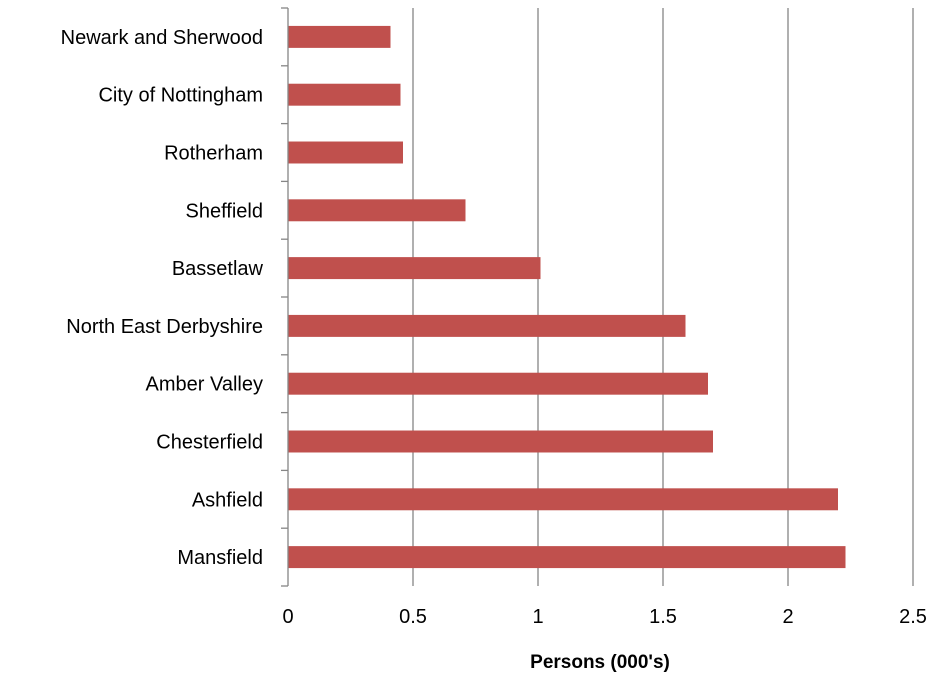 This screenshot has width=950, height=675. Describe the element at coordinates (227, 500) in the screenshot. I see `category-label: Ashfield` at that location.